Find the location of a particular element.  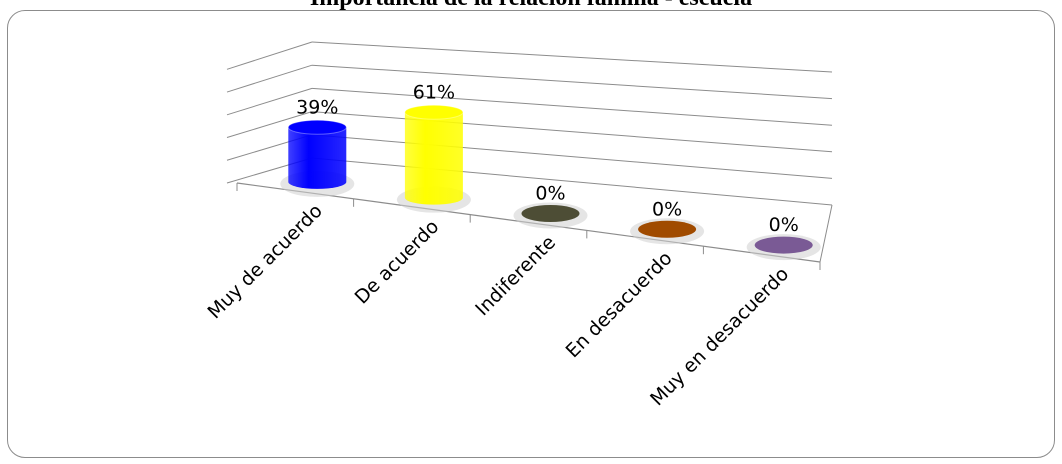

category-label: En desacuerdo is located at coordinates (619, 304).